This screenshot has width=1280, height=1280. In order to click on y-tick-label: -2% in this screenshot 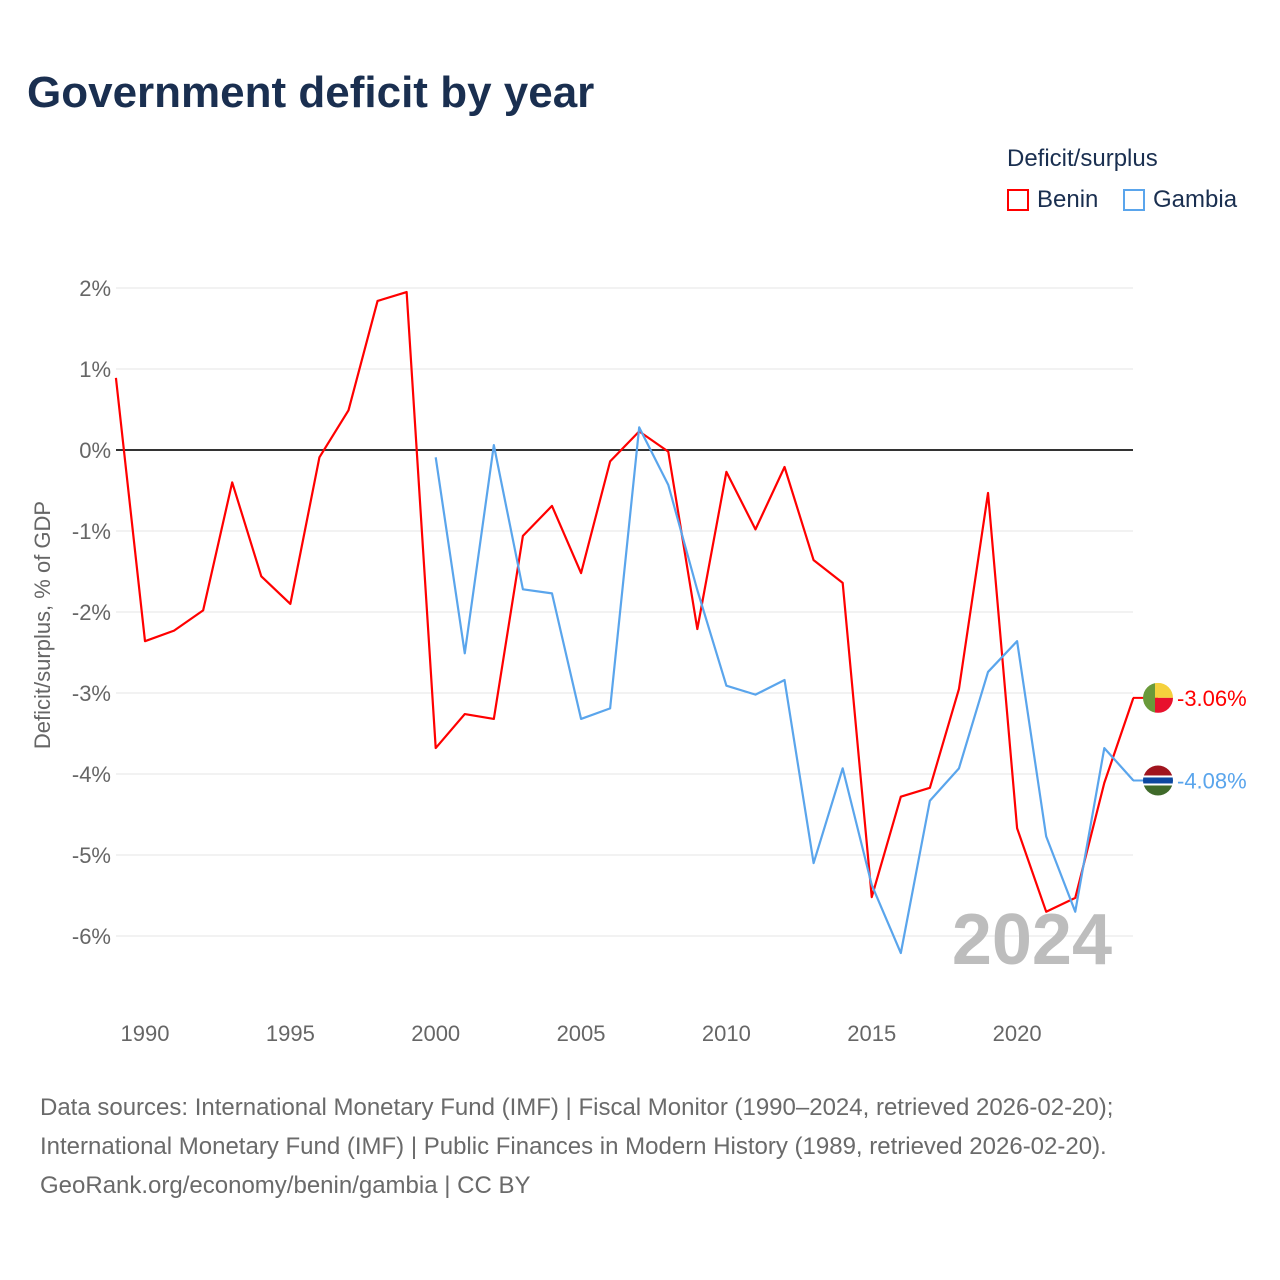, I will do `click(91, 612)`.